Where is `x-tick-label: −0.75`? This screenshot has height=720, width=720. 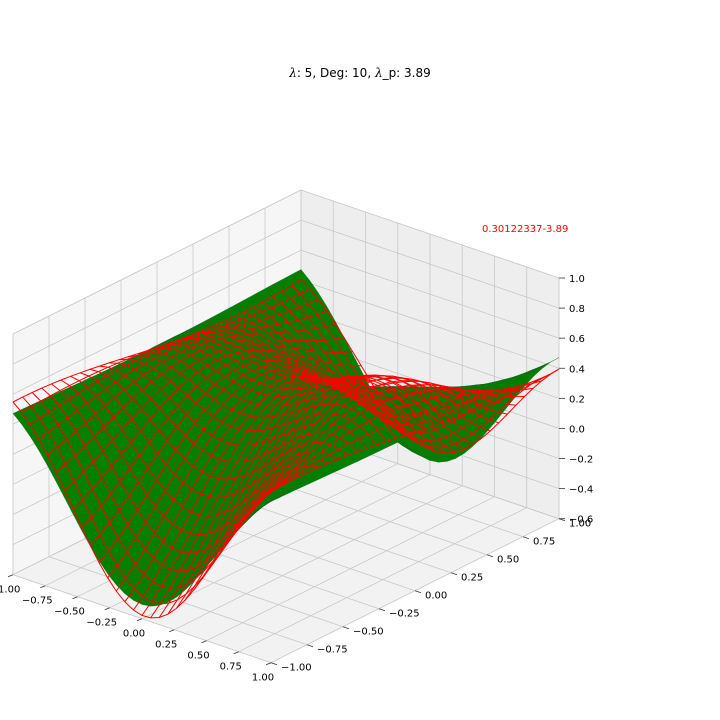
x-tick-label: −0.75 is located at coordinates (37, 601).